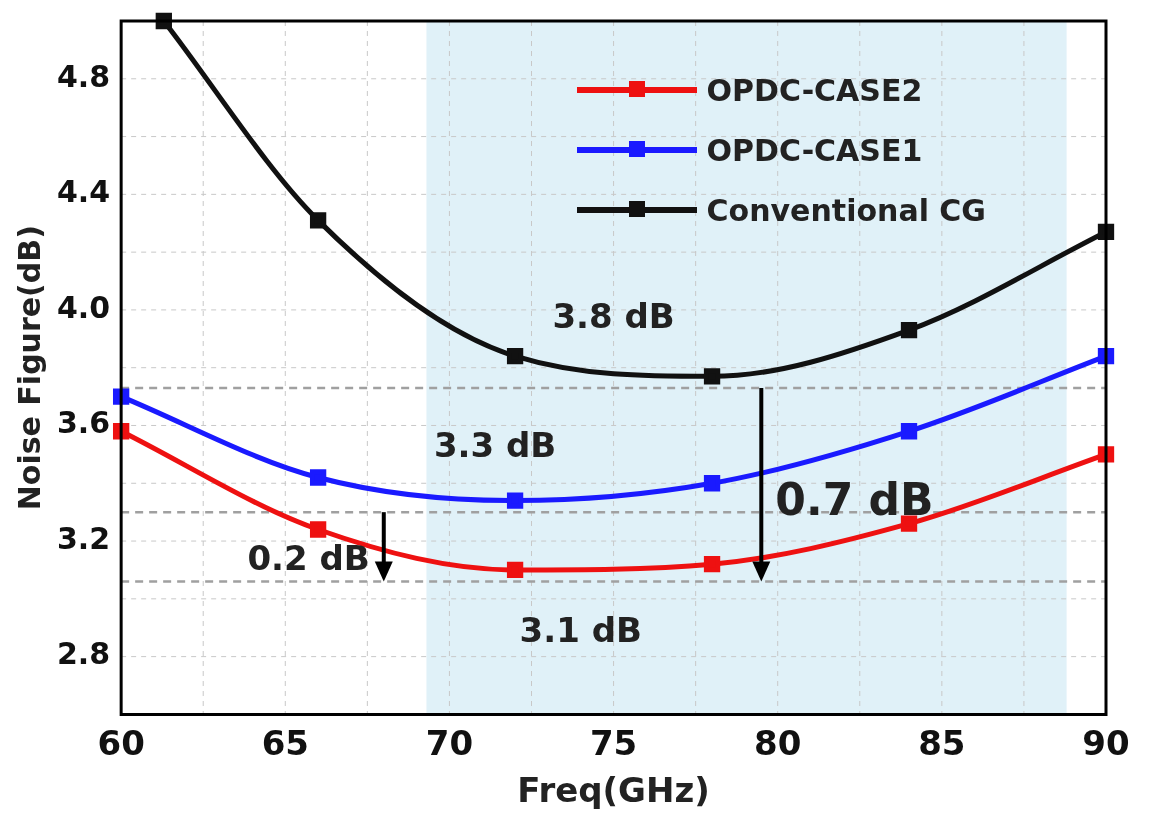 The height and width of the screenshot is (823, 1156). I want to click on x-tick-label: 65, so click(285, 742).